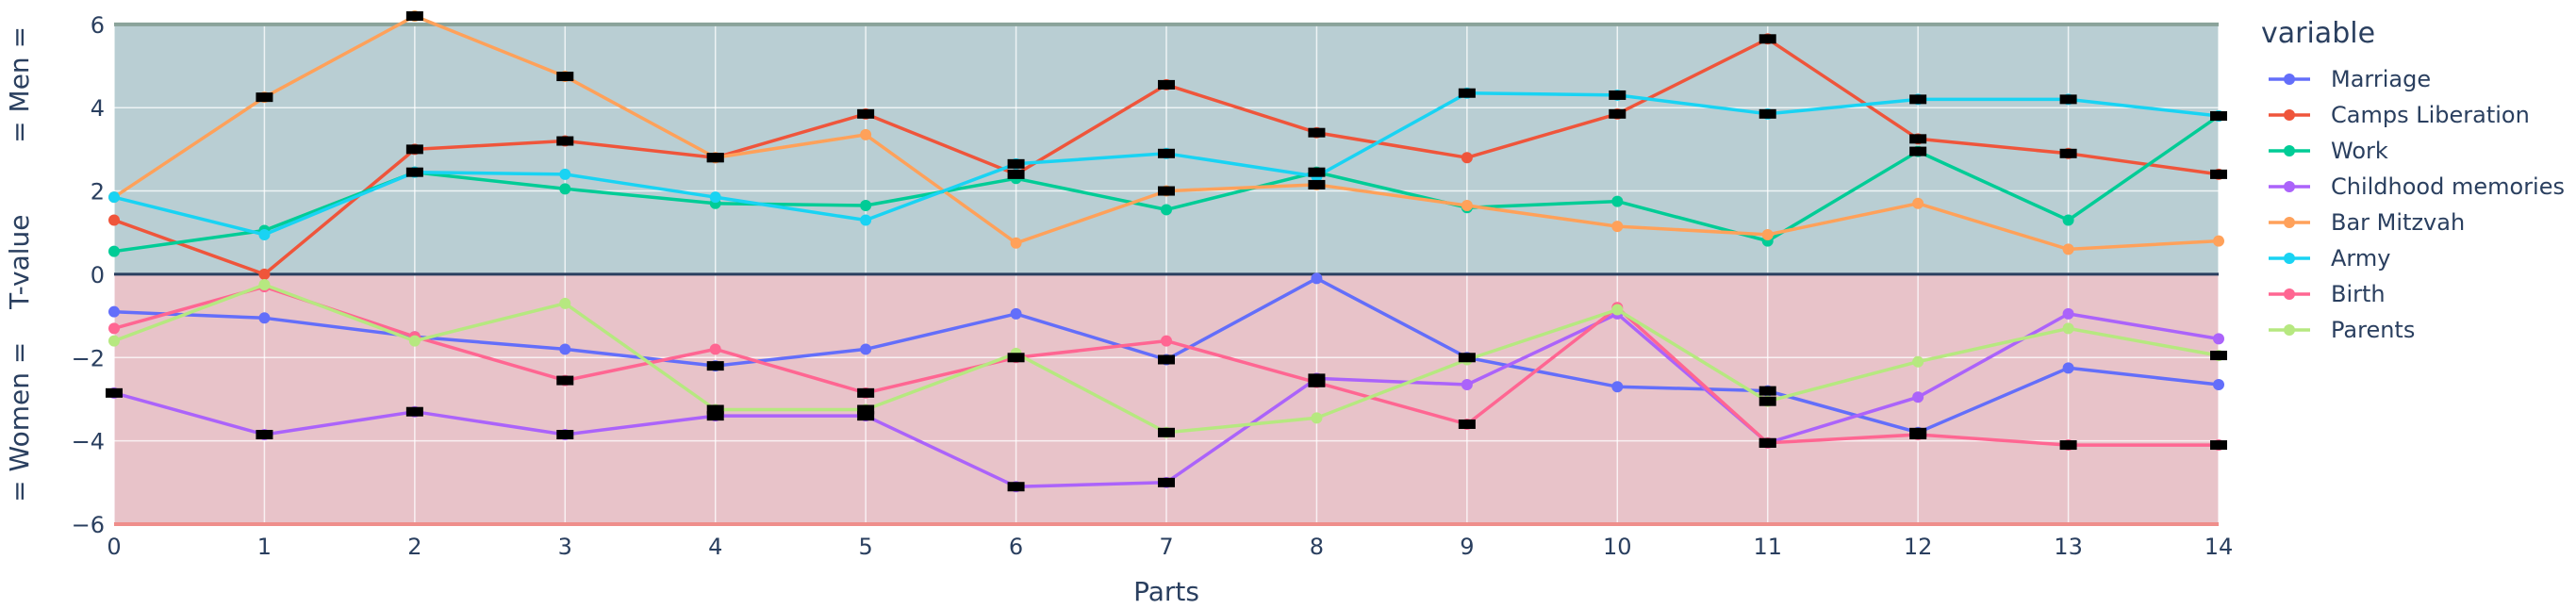  Describe the element at coordinates (1467, 547) in the screenshot. I see `x-tick-label: 9` at that location.